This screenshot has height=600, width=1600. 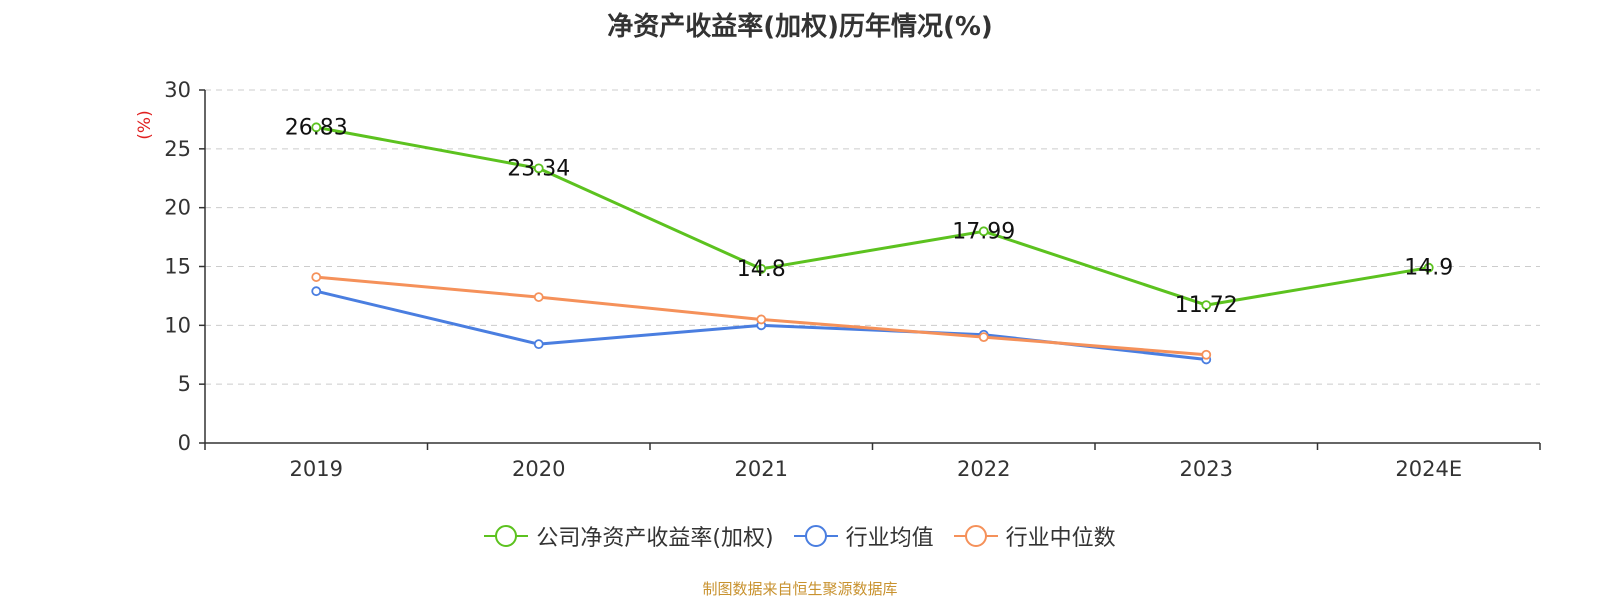 I want to click on legend-item: 行业均值, so click(x=863, y=536).